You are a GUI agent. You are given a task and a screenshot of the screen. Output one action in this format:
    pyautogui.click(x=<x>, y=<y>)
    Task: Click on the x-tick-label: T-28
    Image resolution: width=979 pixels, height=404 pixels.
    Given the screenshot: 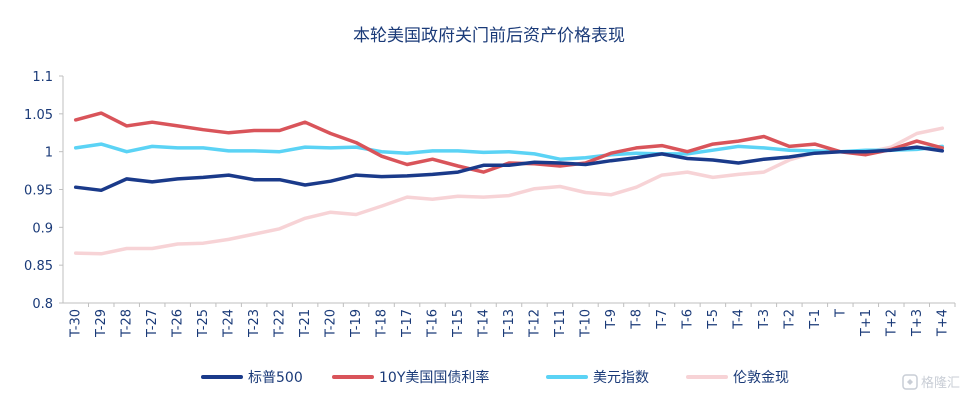 What is the action you would take?
    pyautogui.click(x=127, y=323)
    